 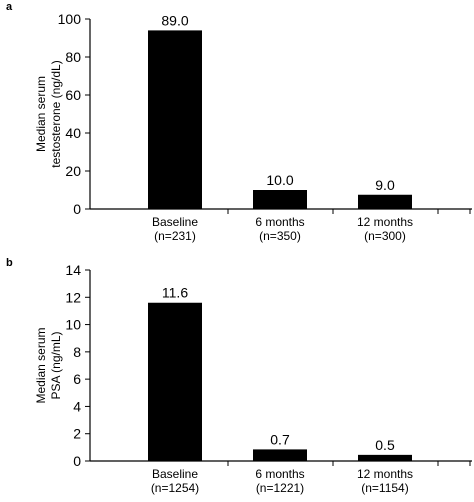 What do you see at coordinates (385, 236) in the screenshot?
I see `category-n-label: (n=300)` at bounding box center [385, 236].